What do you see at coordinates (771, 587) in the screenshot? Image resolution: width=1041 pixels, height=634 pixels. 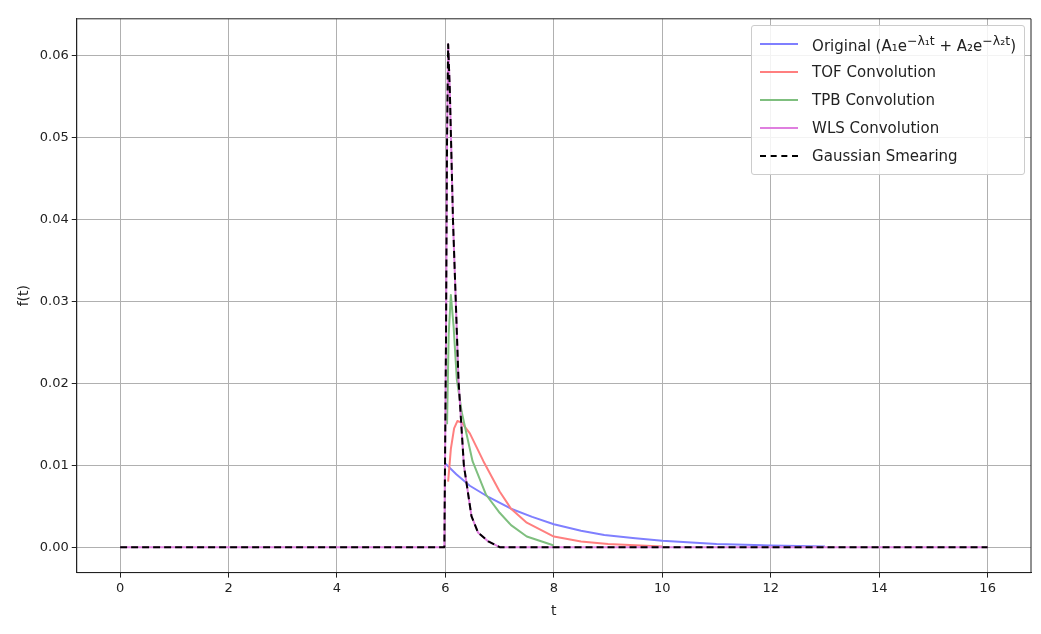 I see `x-tick-label: 12` at bounding box center [771, 587].